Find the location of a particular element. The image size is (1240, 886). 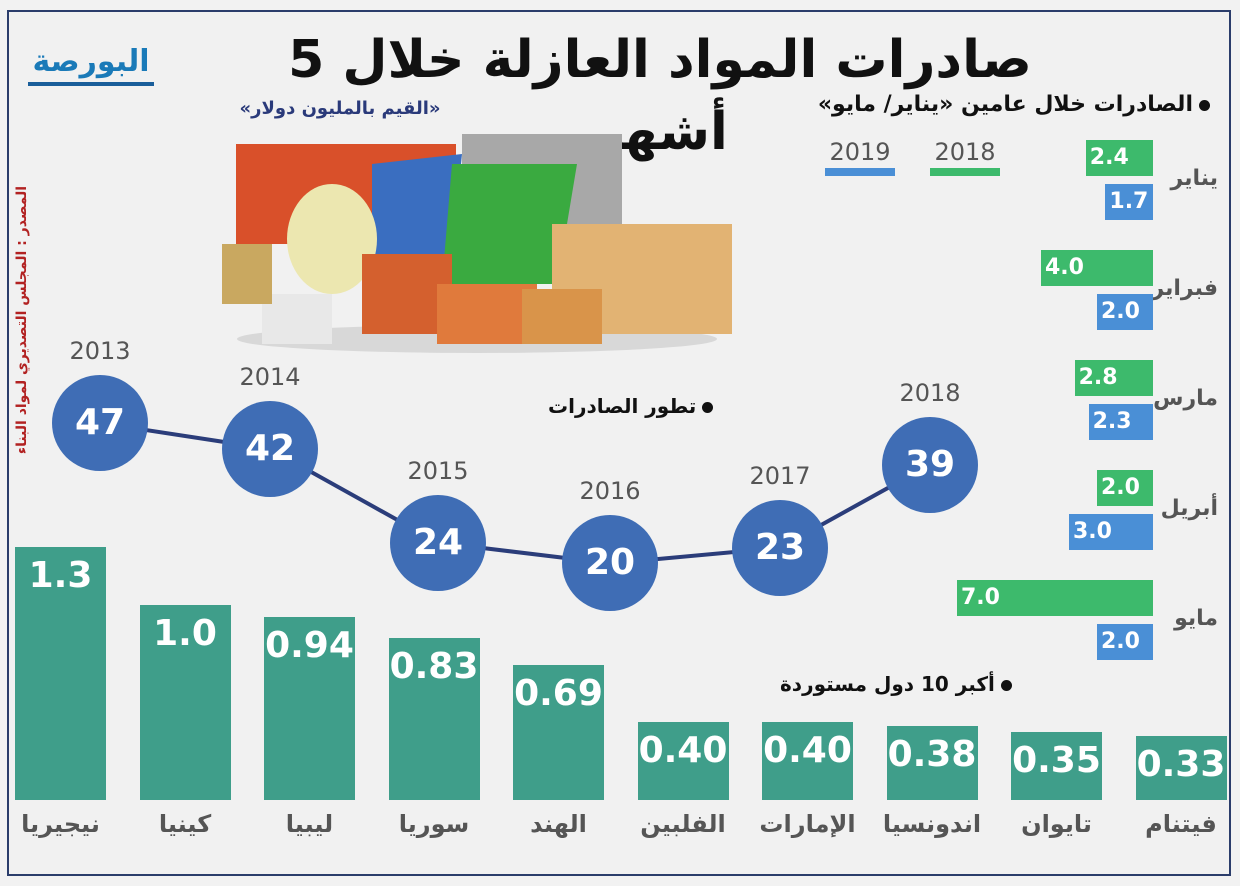

year-label: 2017 is located at coordinates (780, 475).